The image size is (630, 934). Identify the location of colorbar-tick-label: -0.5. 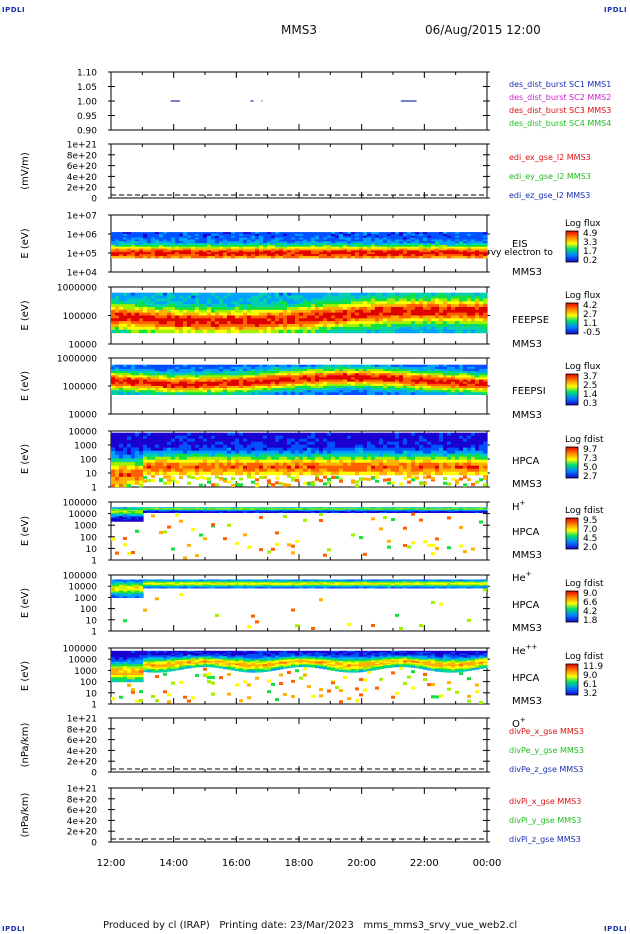
(592, 333).